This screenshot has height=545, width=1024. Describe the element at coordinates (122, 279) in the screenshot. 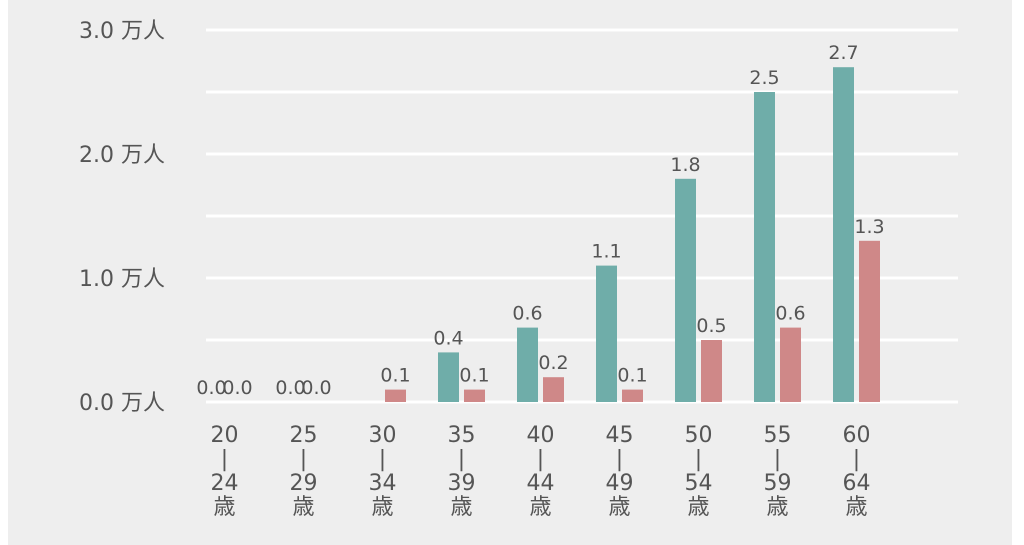

I see `y-tick-label: 1.0 万人` at that location.